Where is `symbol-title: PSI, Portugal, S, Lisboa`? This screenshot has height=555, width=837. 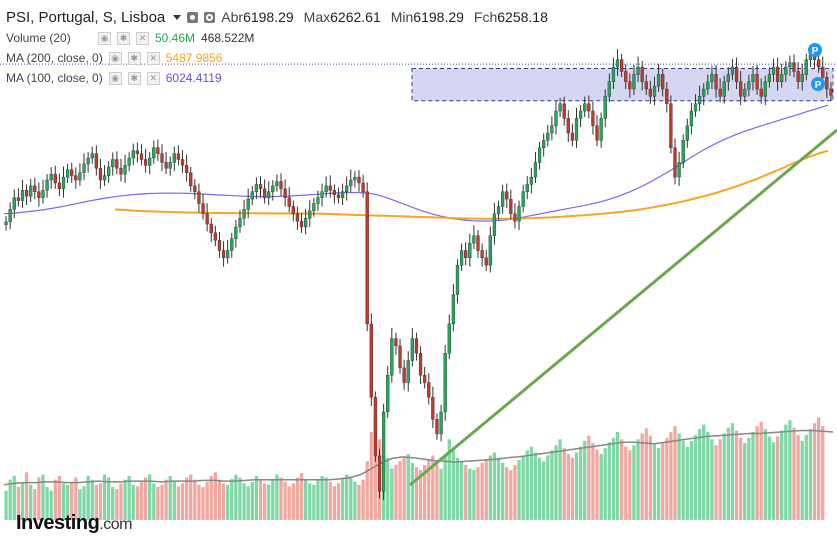
symbol-title: PSI, Portugal, S, Lisboa is located at coordinates (86, 17).